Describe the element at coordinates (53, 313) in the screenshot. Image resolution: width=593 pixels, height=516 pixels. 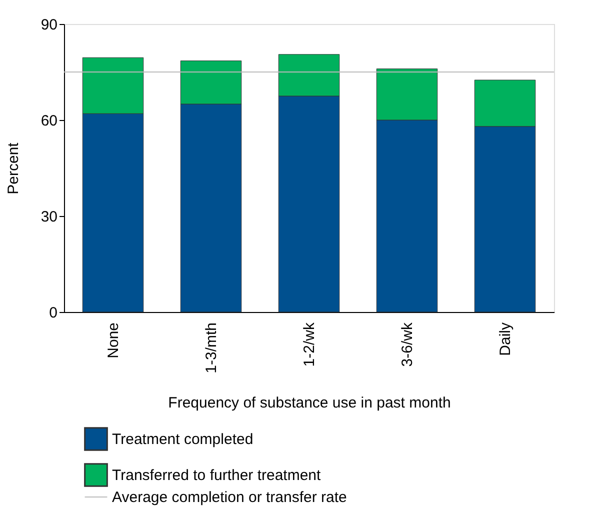
I see `y-tick-label: 0` at that location.